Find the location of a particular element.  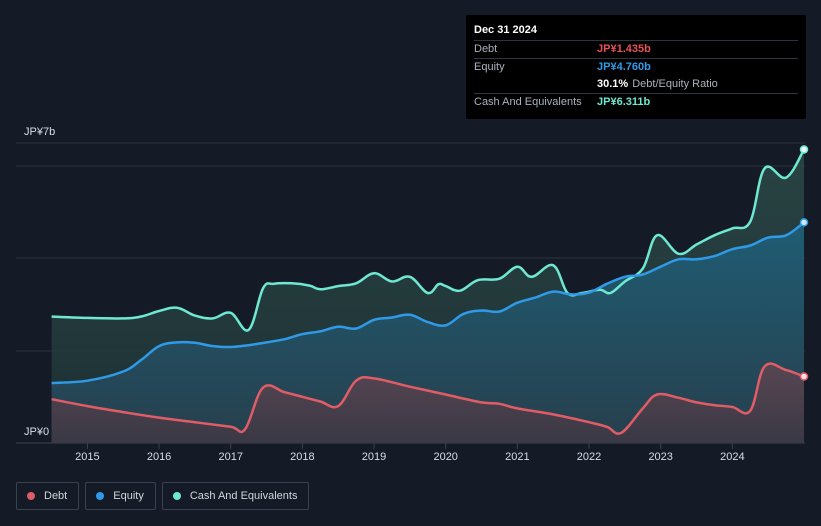

x-tick-label: 2022 is located at coordinates (589, 457).